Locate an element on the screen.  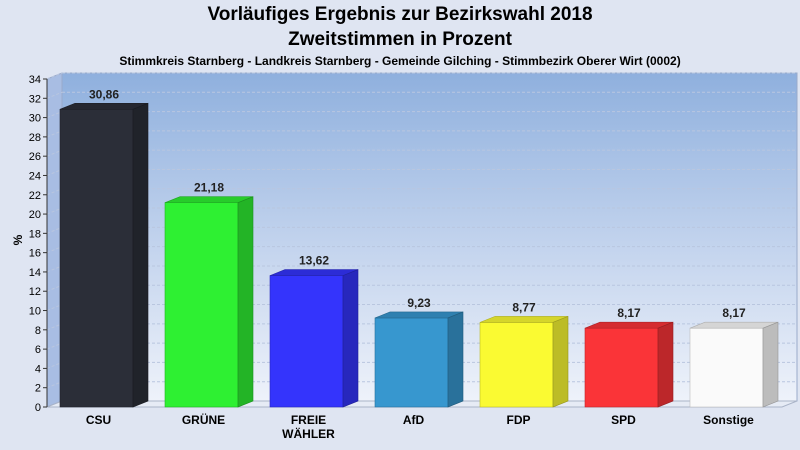
y-tick-label: 34 is located at coordinates (35, 80).